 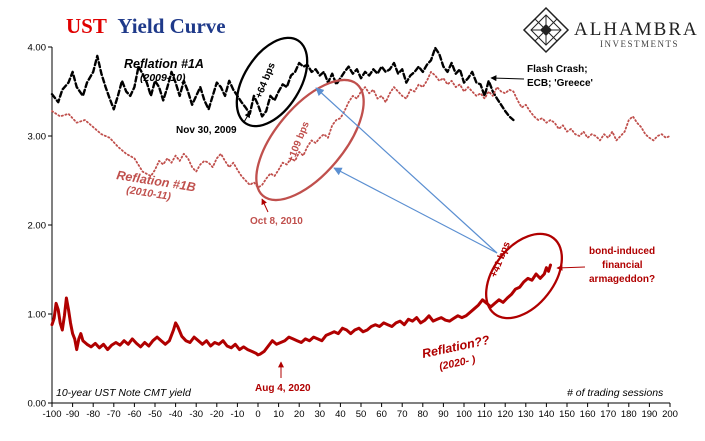 I want to click on x-tick-label: 70, so click(x=402, y=414).